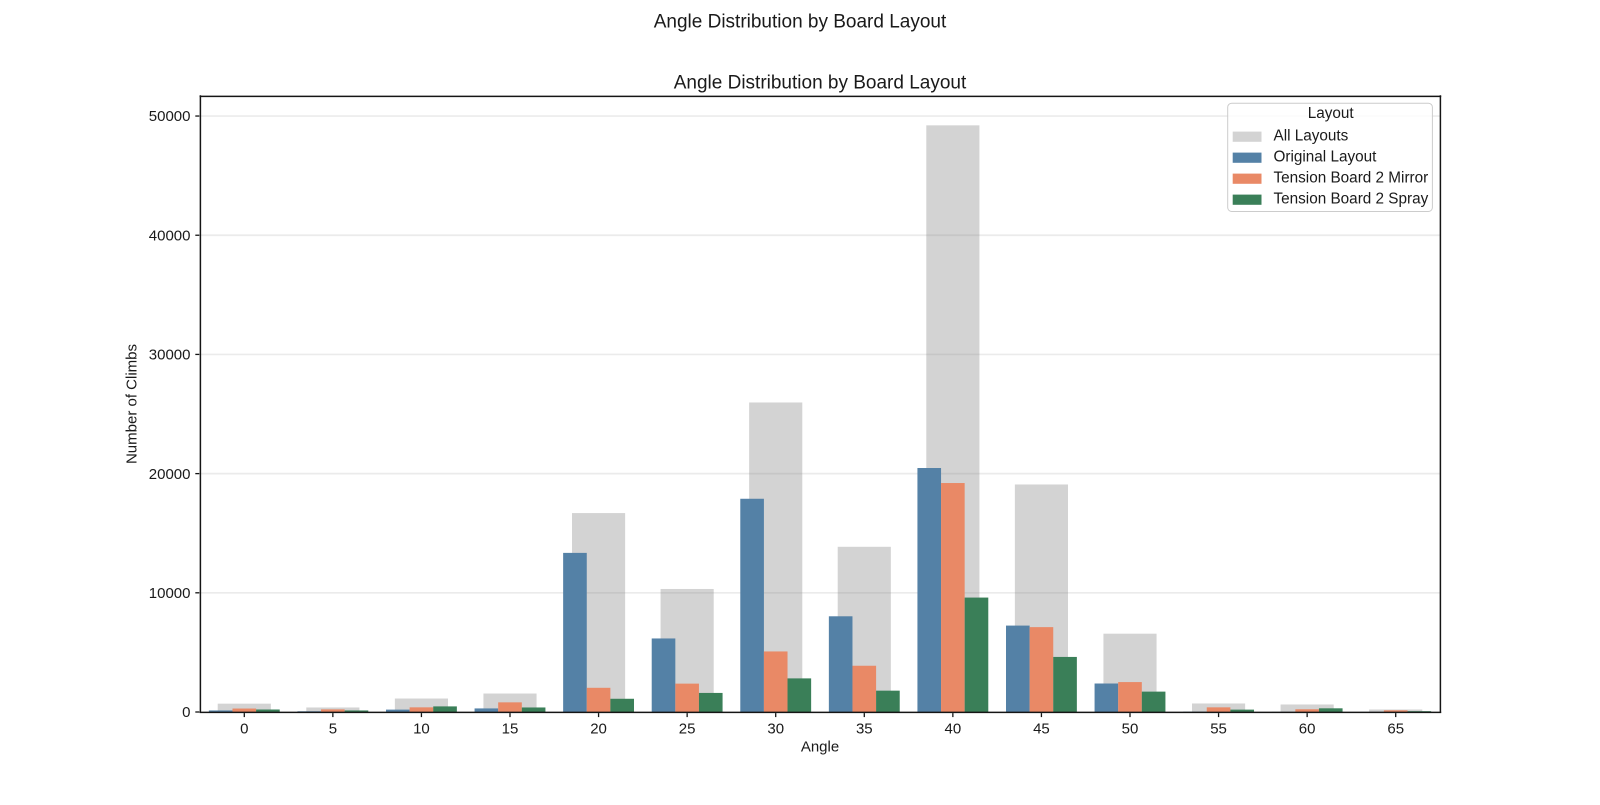 The image size is (1600, 805). I want to click on svg-text: Number of Climbs, so click(132, 404).